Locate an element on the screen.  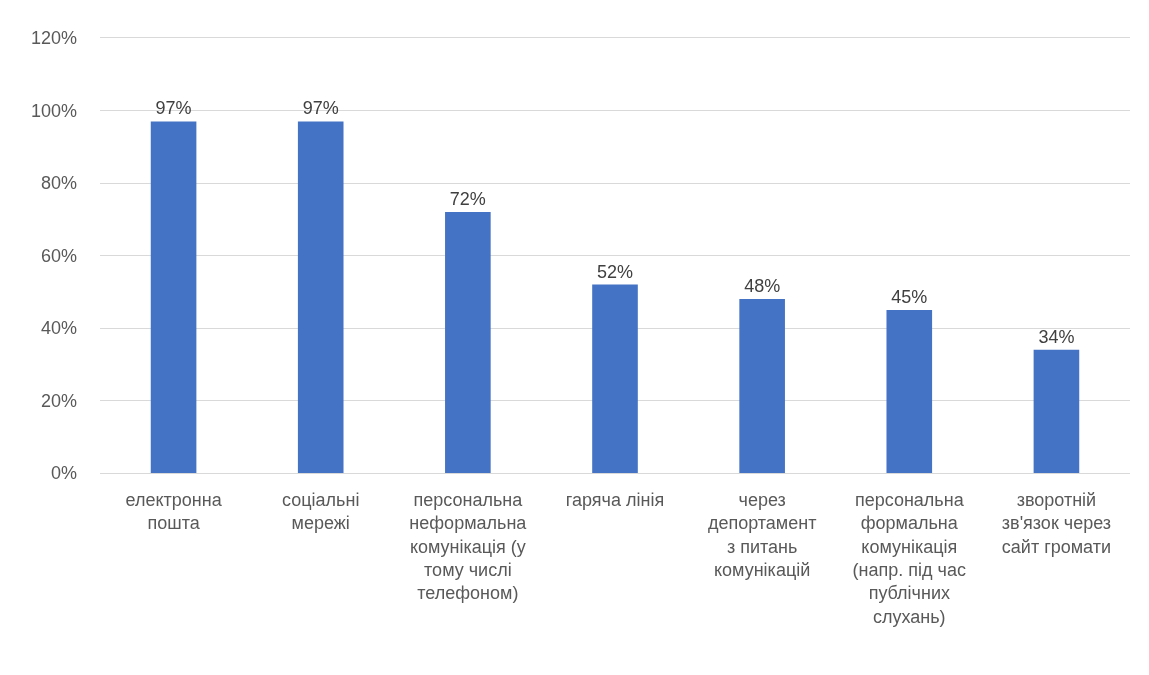
x-tick-label: зворотній зв'язок через сайт громати is located at coordinates (1056, 523).